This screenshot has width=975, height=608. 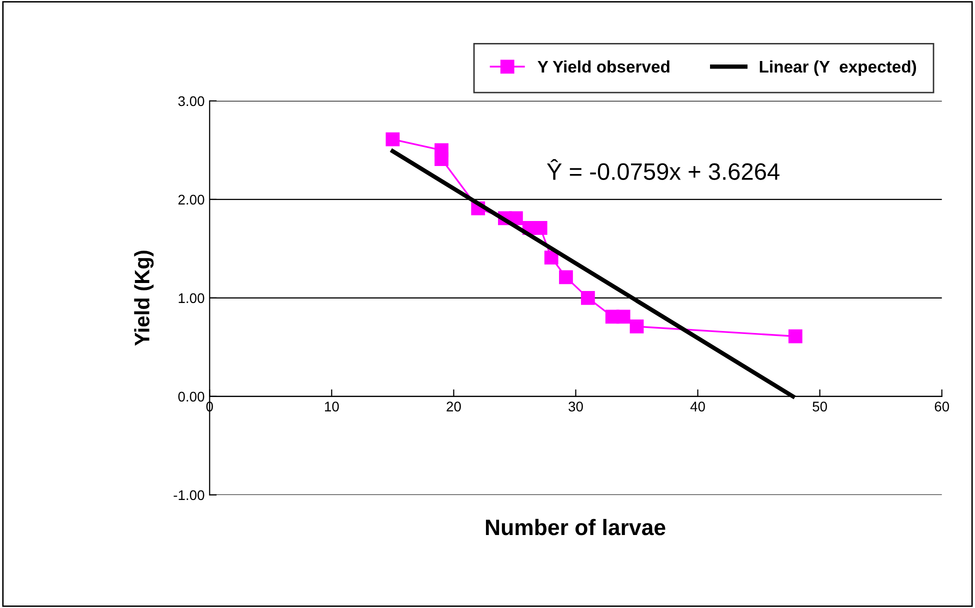 What do you see at coordinates (604, 66) in the screenshot?
I see `legend-label: Y Yield observed` at bounding box center [604, 66].